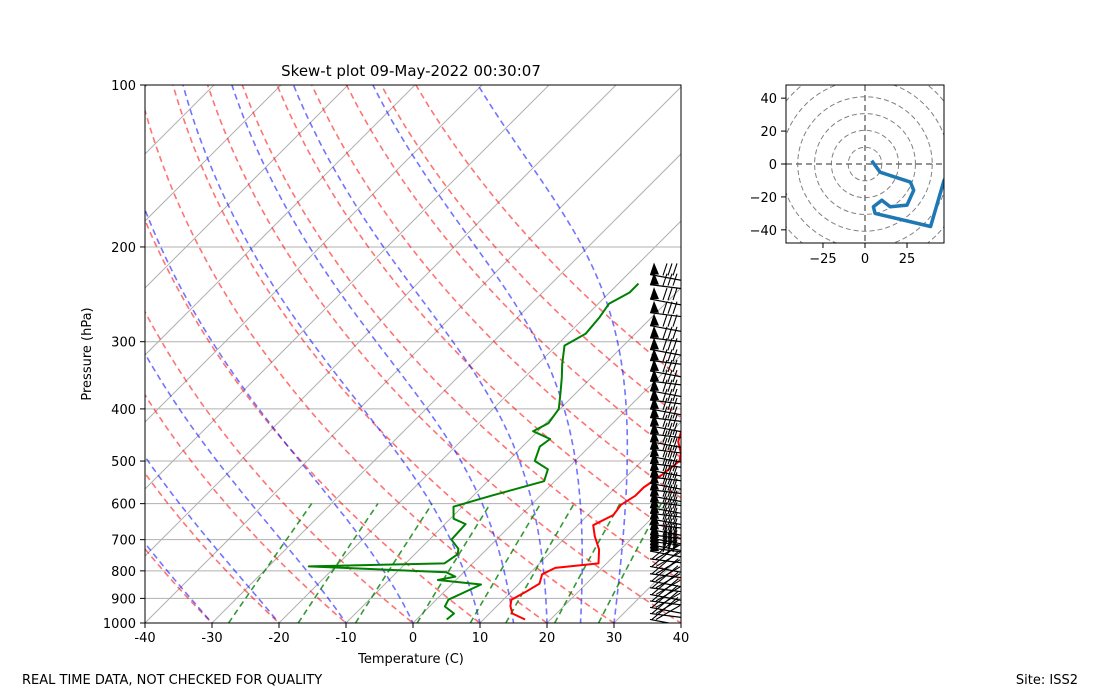 The height and width of the screenshot is (700, 1100). What do you see at coordinates (413, 638) in the screenshot?
I see `x-tick-label: 0` at bounding box center [413, 638].